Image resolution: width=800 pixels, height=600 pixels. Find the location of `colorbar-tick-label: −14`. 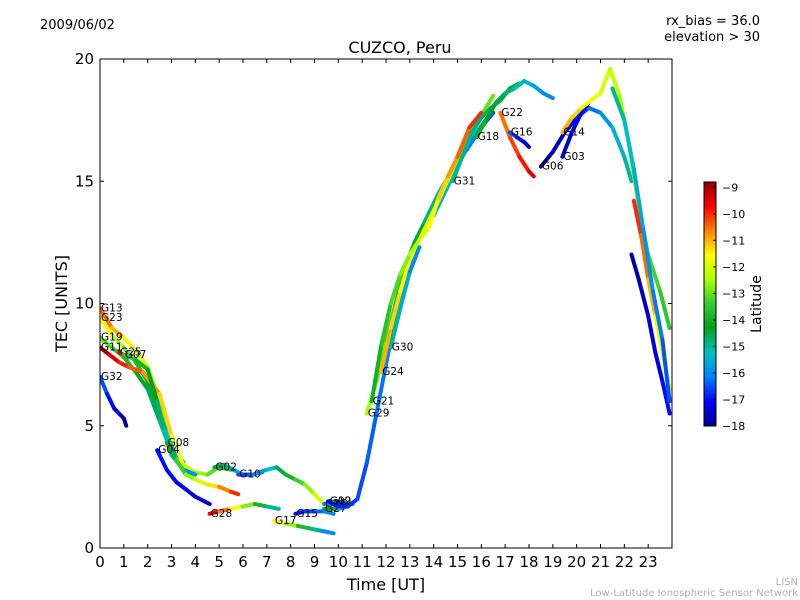

colorbar-tick-label: −14 is located at coordinates (733, 320).